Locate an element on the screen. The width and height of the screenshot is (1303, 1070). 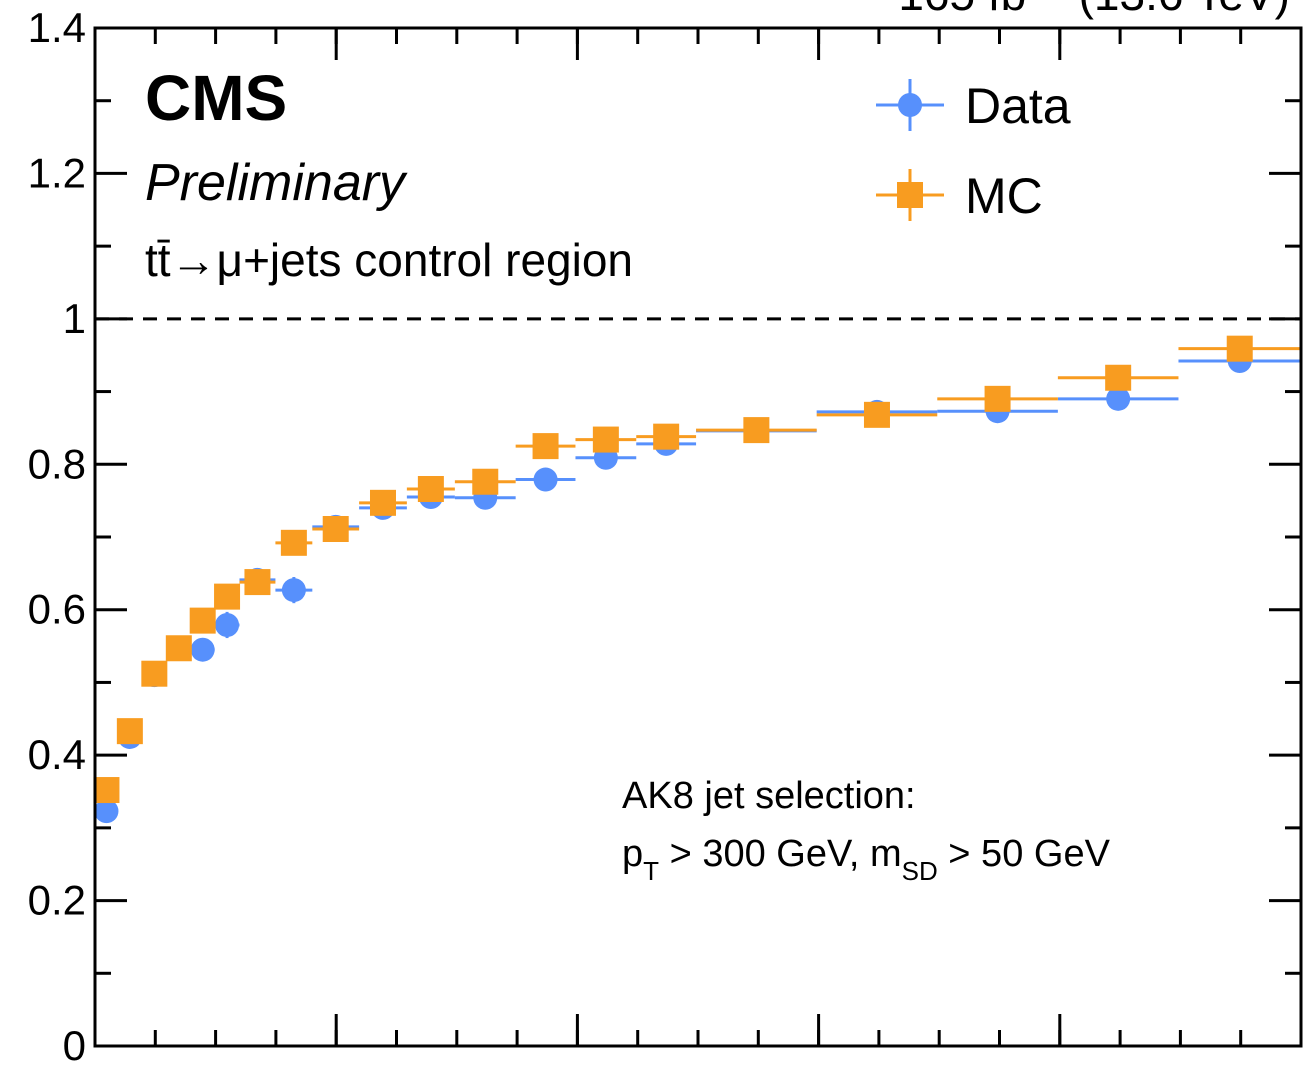
y-tick-label: 1.4 is located at coordinates (57, 27).